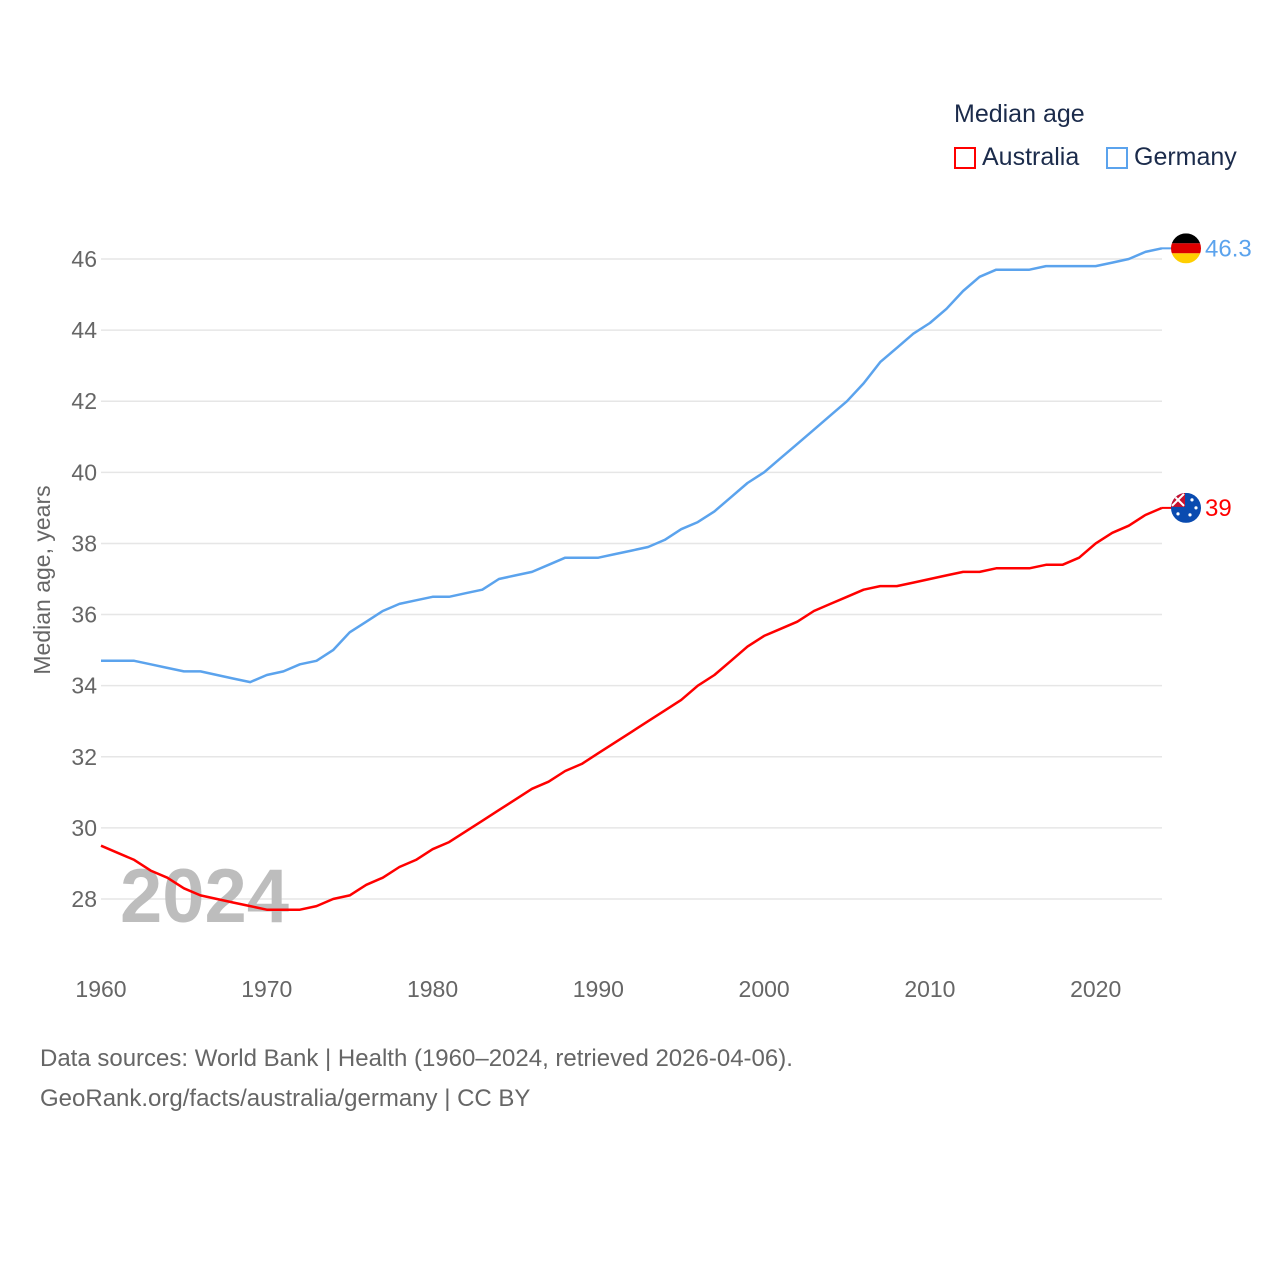  I want to click on y-tick-label: 42, so click(84, 401).